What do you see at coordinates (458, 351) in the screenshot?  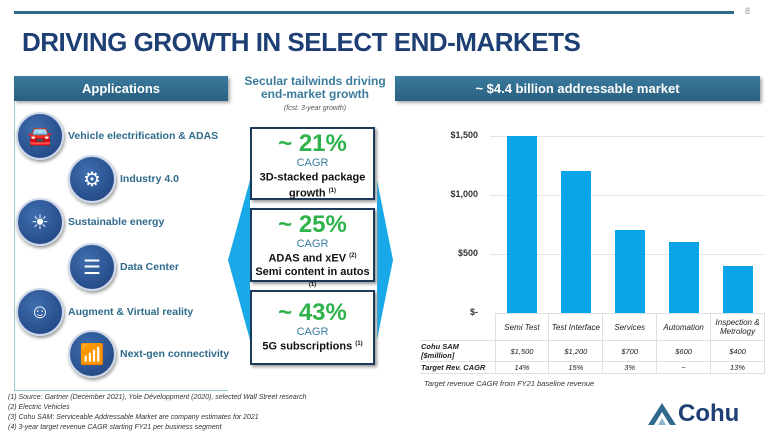 I see `row-label: Cohu SAM [$million]` at bounding box center [458, 351].